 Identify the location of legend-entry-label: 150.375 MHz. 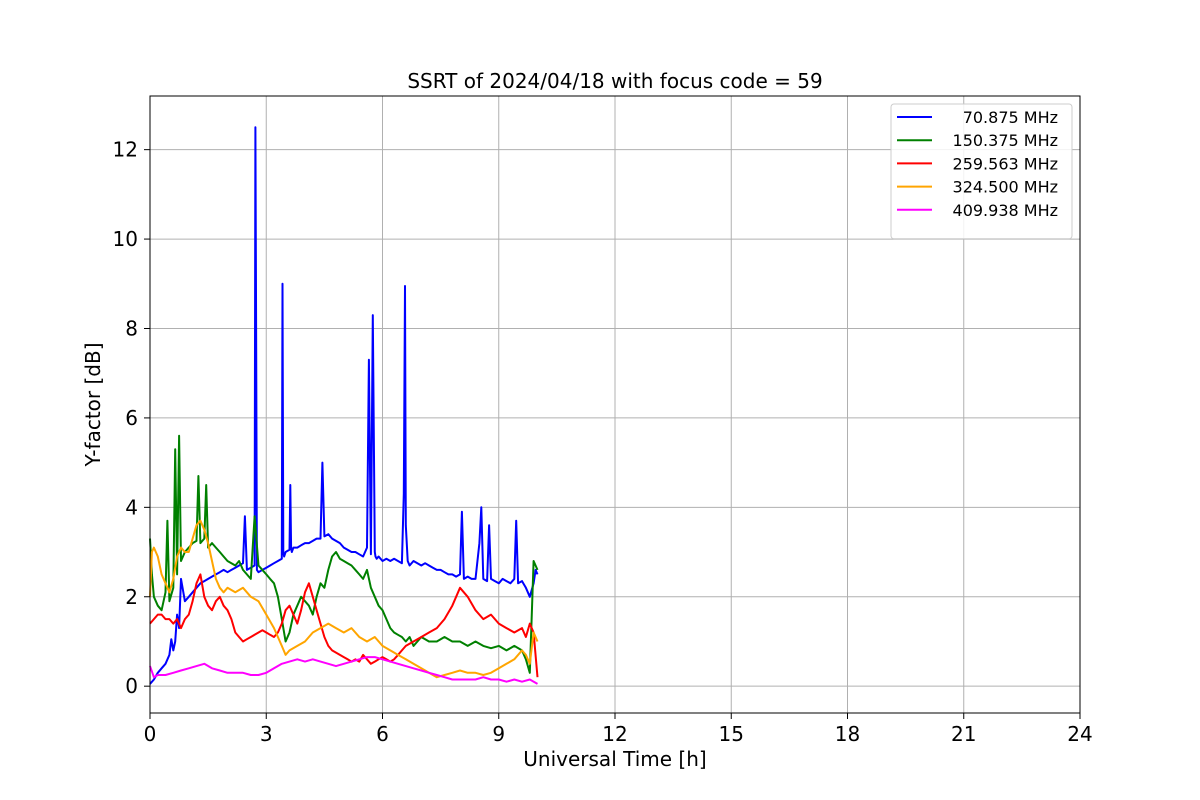
(1005, 140).